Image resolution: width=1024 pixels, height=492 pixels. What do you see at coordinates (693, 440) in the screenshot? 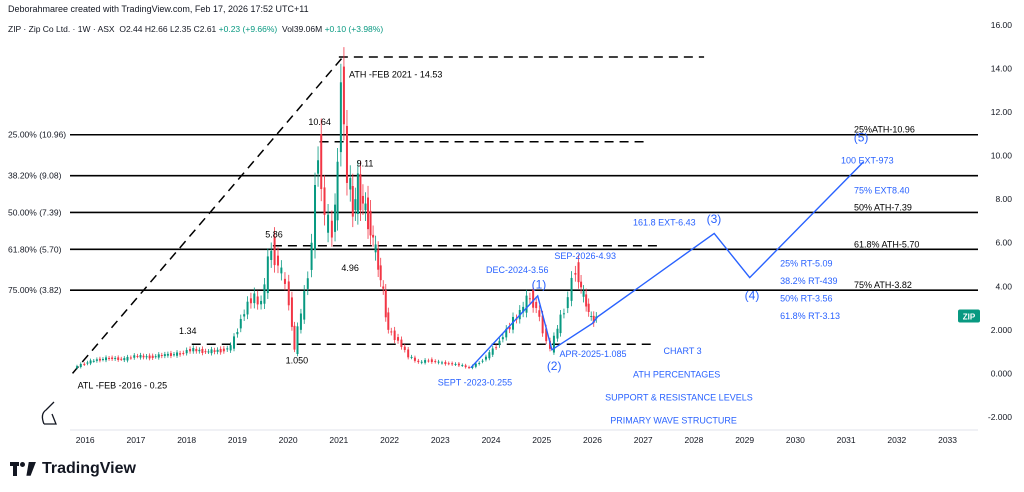
I see `x-tick-label: 2028` at bounding box center [693, 440].